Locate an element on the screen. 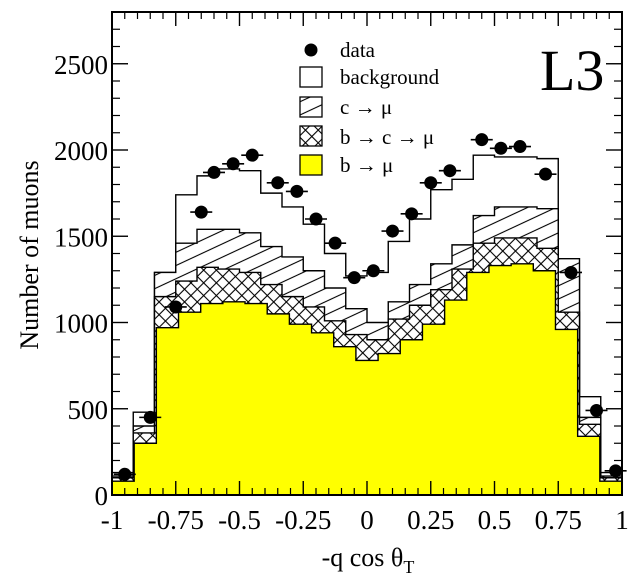 This screenshot has width=629, height=583. y-tick-label: 2500 is located at coordinates (81, 65).